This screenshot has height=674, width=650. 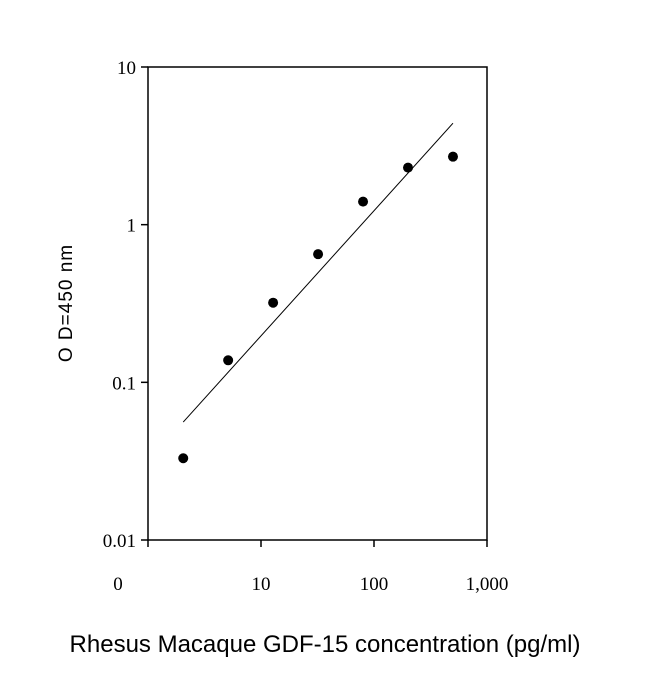 I want to click on y-axis-label: O D=450 nm, so click(x=66, y=303).